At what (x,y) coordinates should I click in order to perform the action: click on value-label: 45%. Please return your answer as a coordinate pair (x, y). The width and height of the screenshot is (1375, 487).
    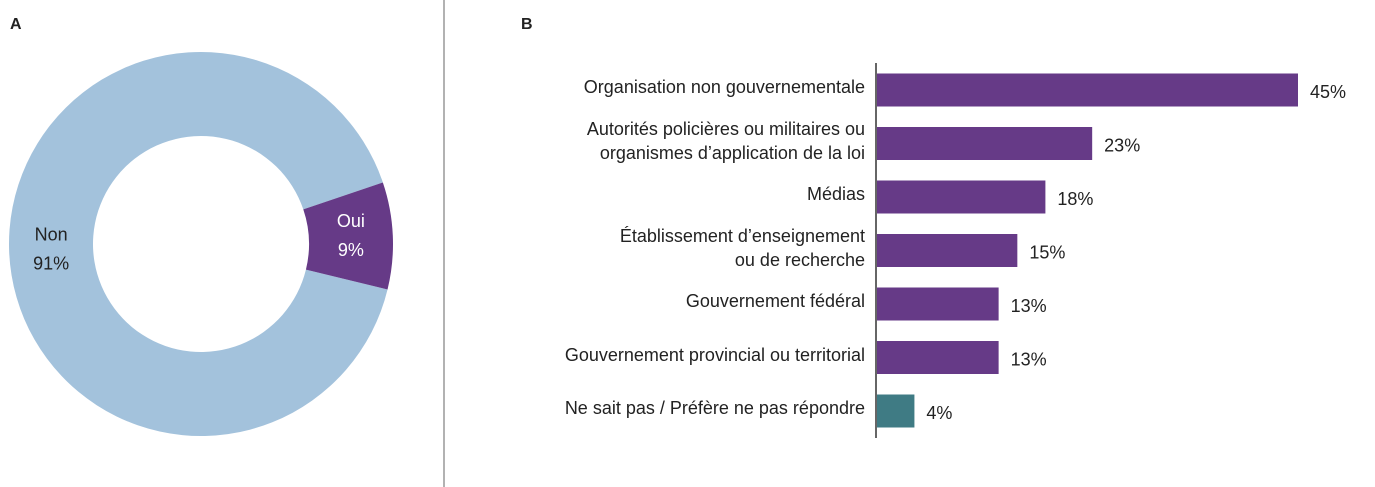
    Looking at the image, I should click on (1328, 92).